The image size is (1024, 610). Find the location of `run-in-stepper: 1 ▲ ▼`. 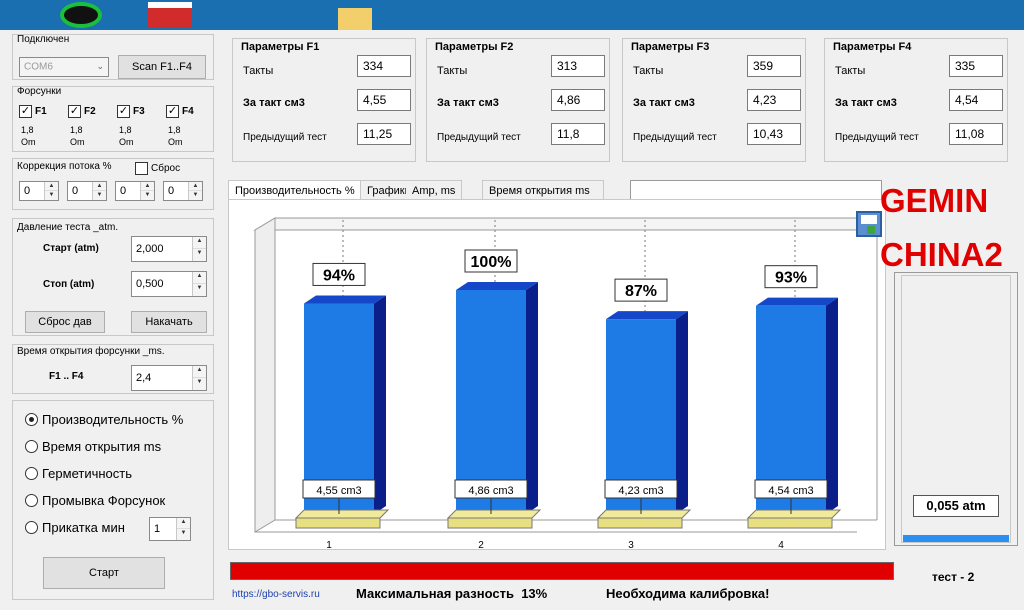

run-in-stepper: 1 ▲ ▼ is located at coordinates (170, 529).